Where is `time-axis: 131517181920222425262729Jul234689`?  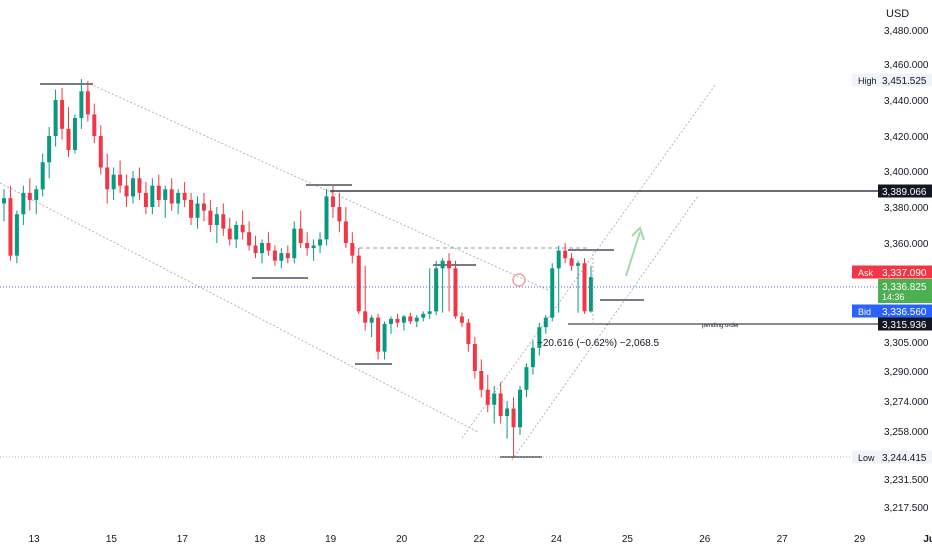 time-axis: 131517181920222425262729Jul234689 is located at coordinates (480, 539).